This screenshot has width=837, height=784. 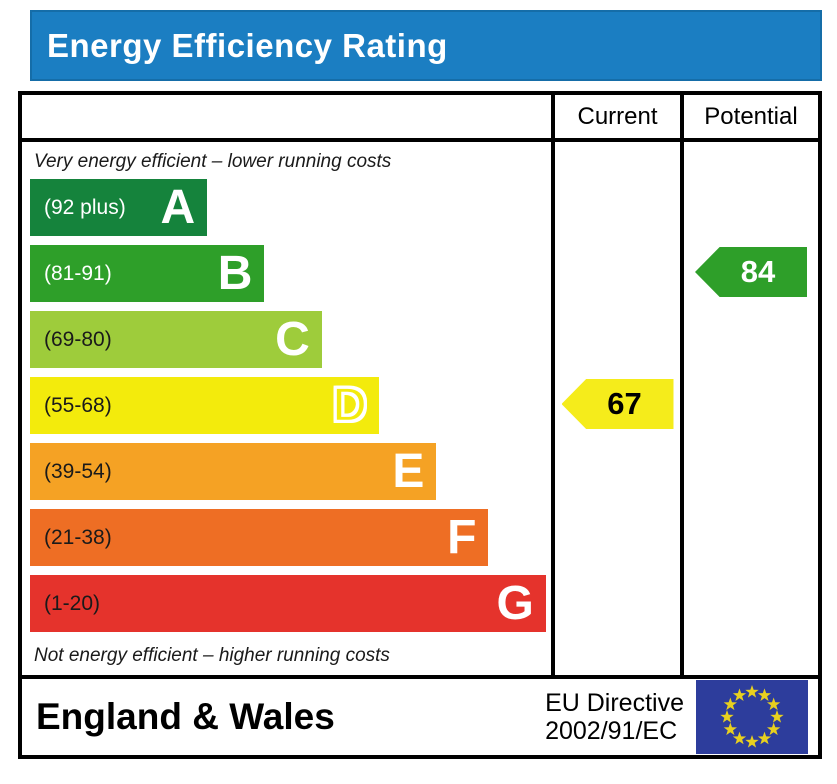 I want to click on band-row-c: (69-80) C, so click(x=290, y=339).